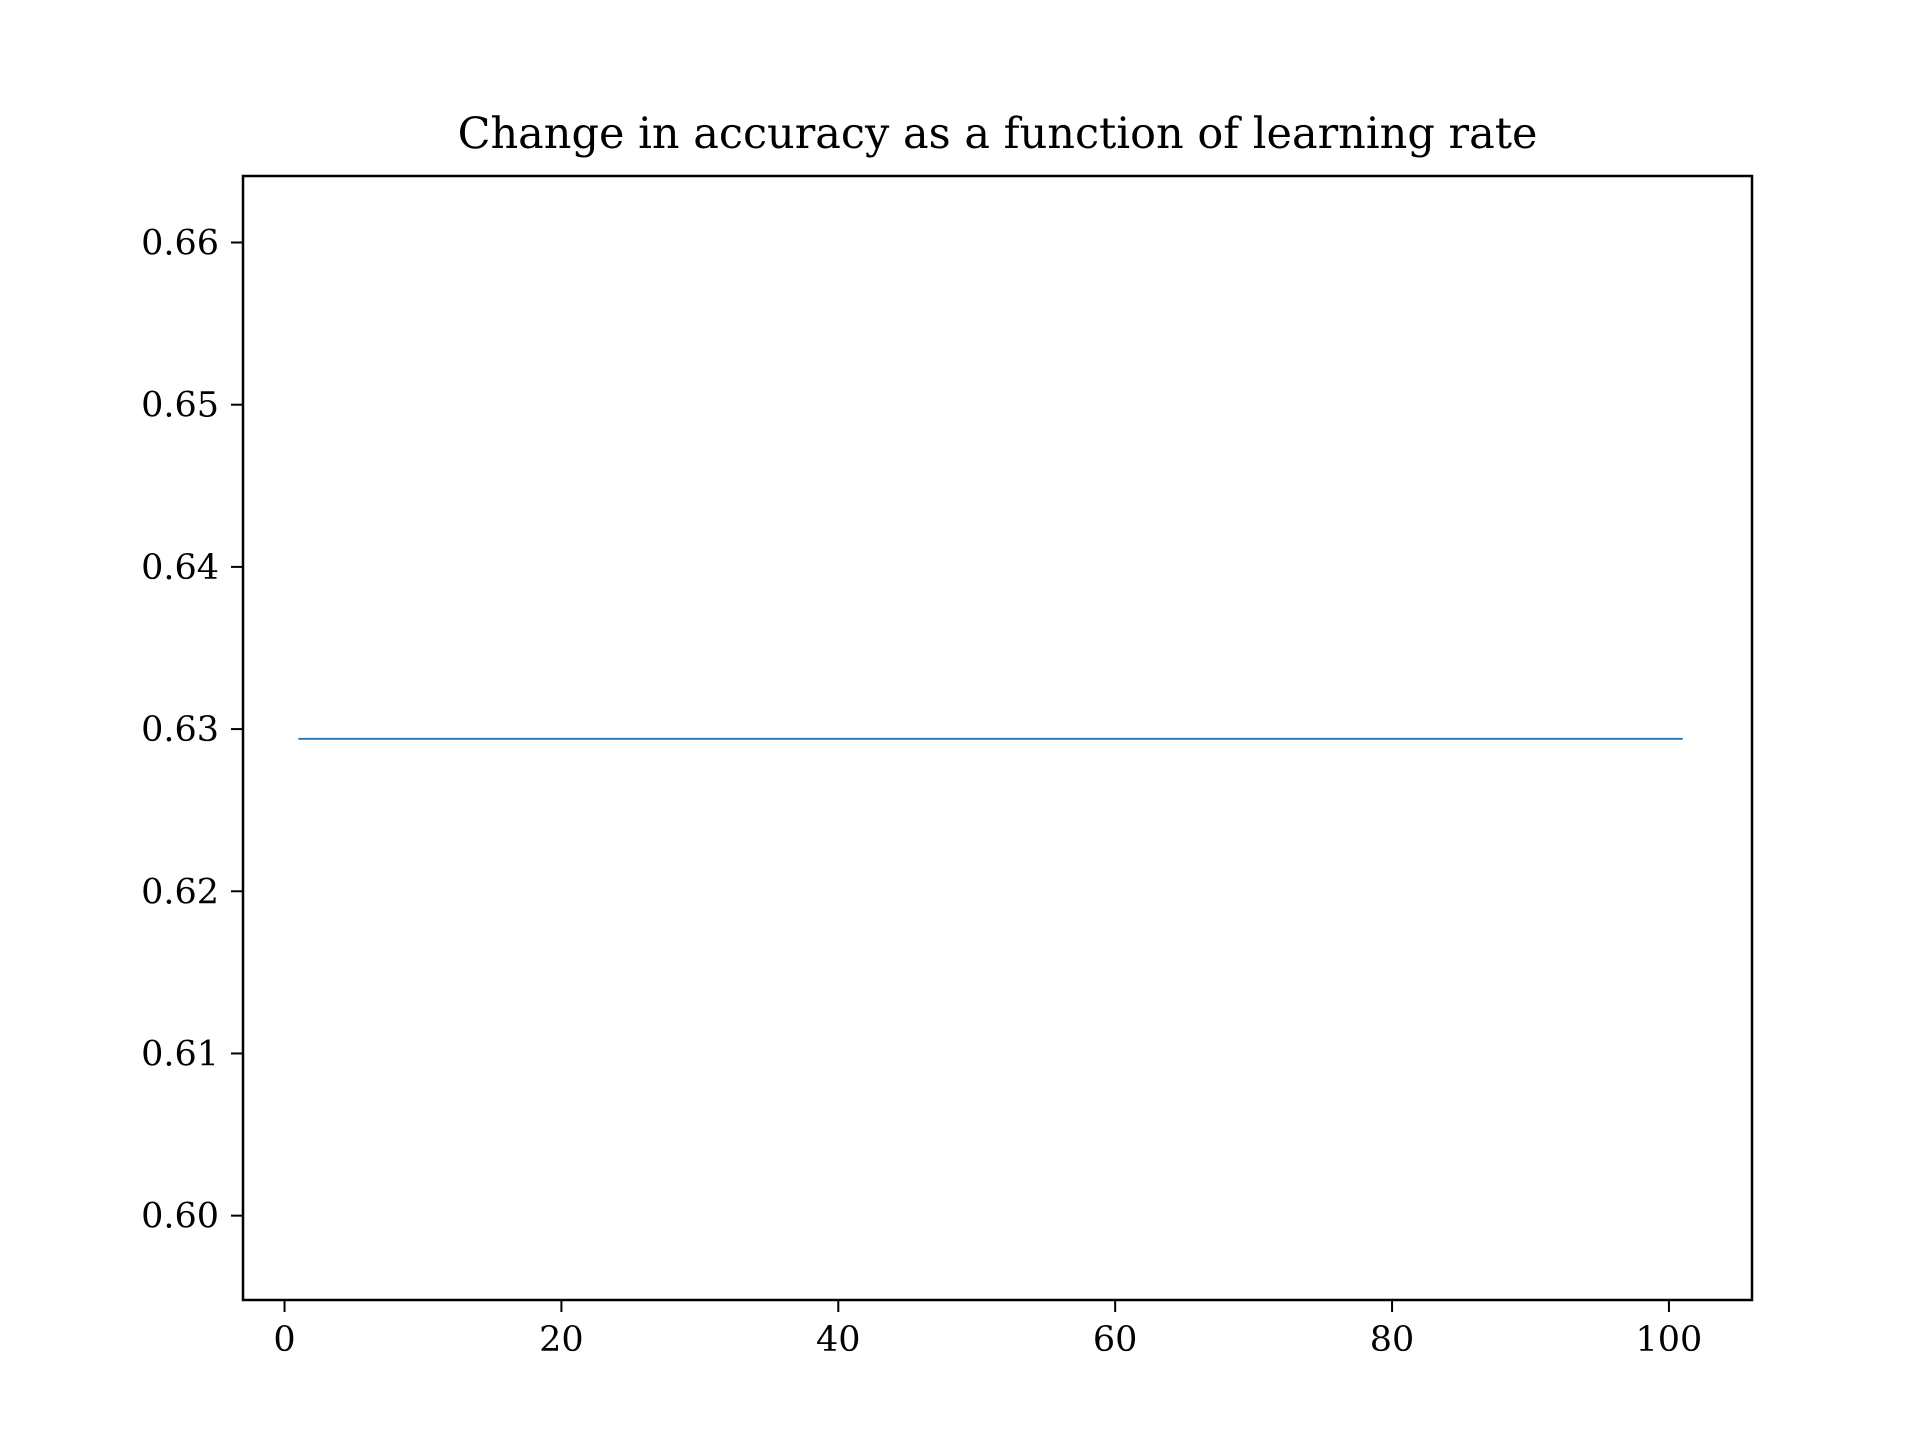 This screenshot has width=1920, height=1440. Describe the element at coordinates (987, 1330) in the screenshot. I see `x-axis: 0 20 40 60 80 100` at that location.